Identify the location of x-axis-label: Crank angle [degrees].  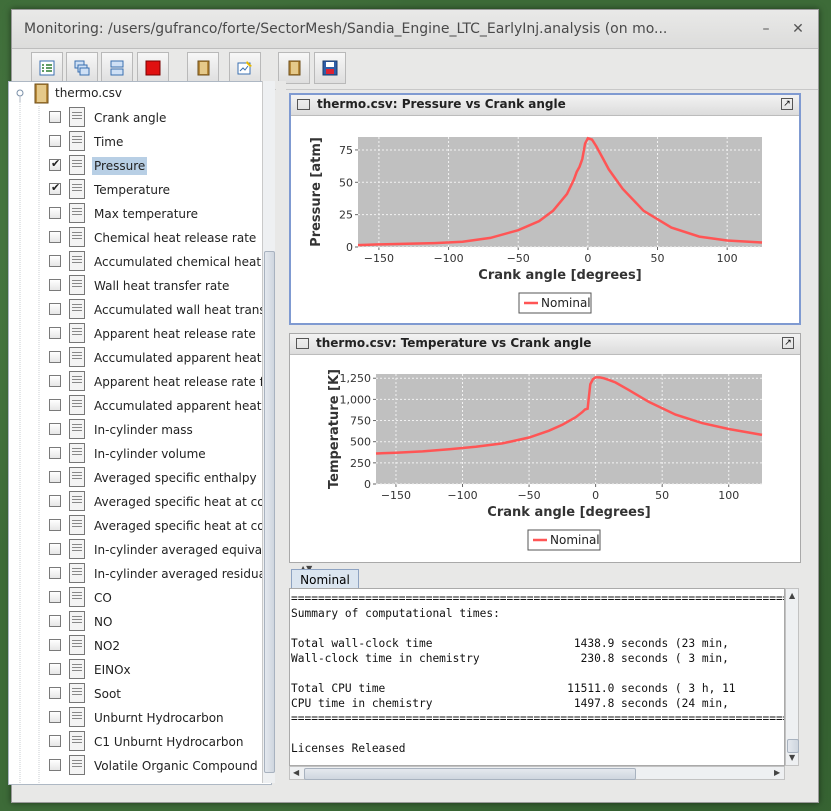
(568, 512).